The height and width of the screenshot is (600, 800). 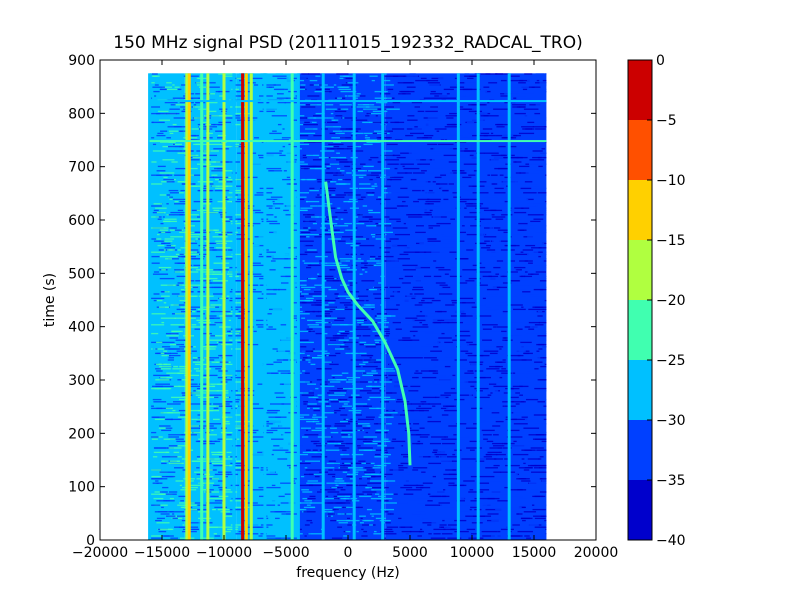 I want to click on y-tick-label: 600, so click(x=81, y=221).